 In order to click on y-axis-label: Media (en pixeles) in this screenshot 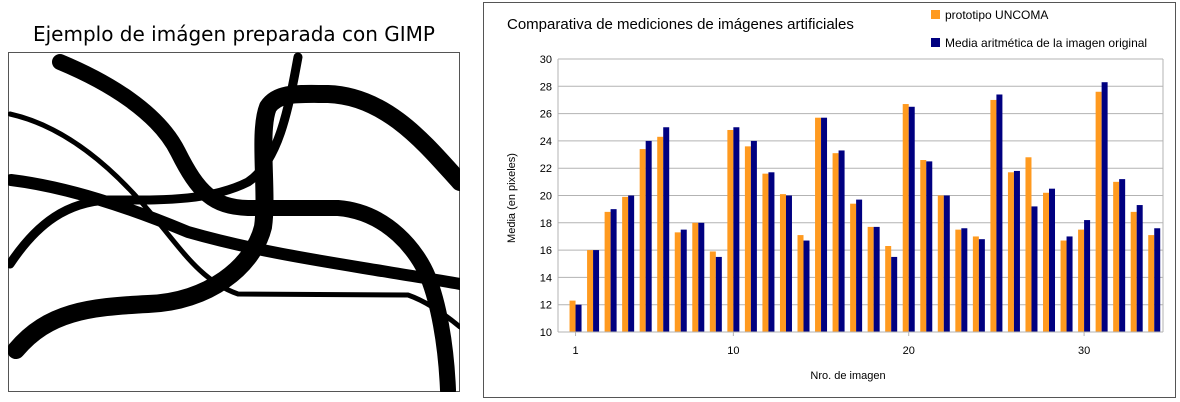, I will do `click(512, 198)`.